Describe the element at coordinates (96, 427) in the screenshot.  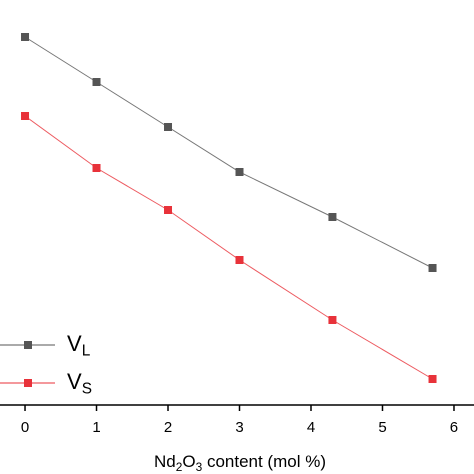
I see `x-tick-label: 1` at that location.